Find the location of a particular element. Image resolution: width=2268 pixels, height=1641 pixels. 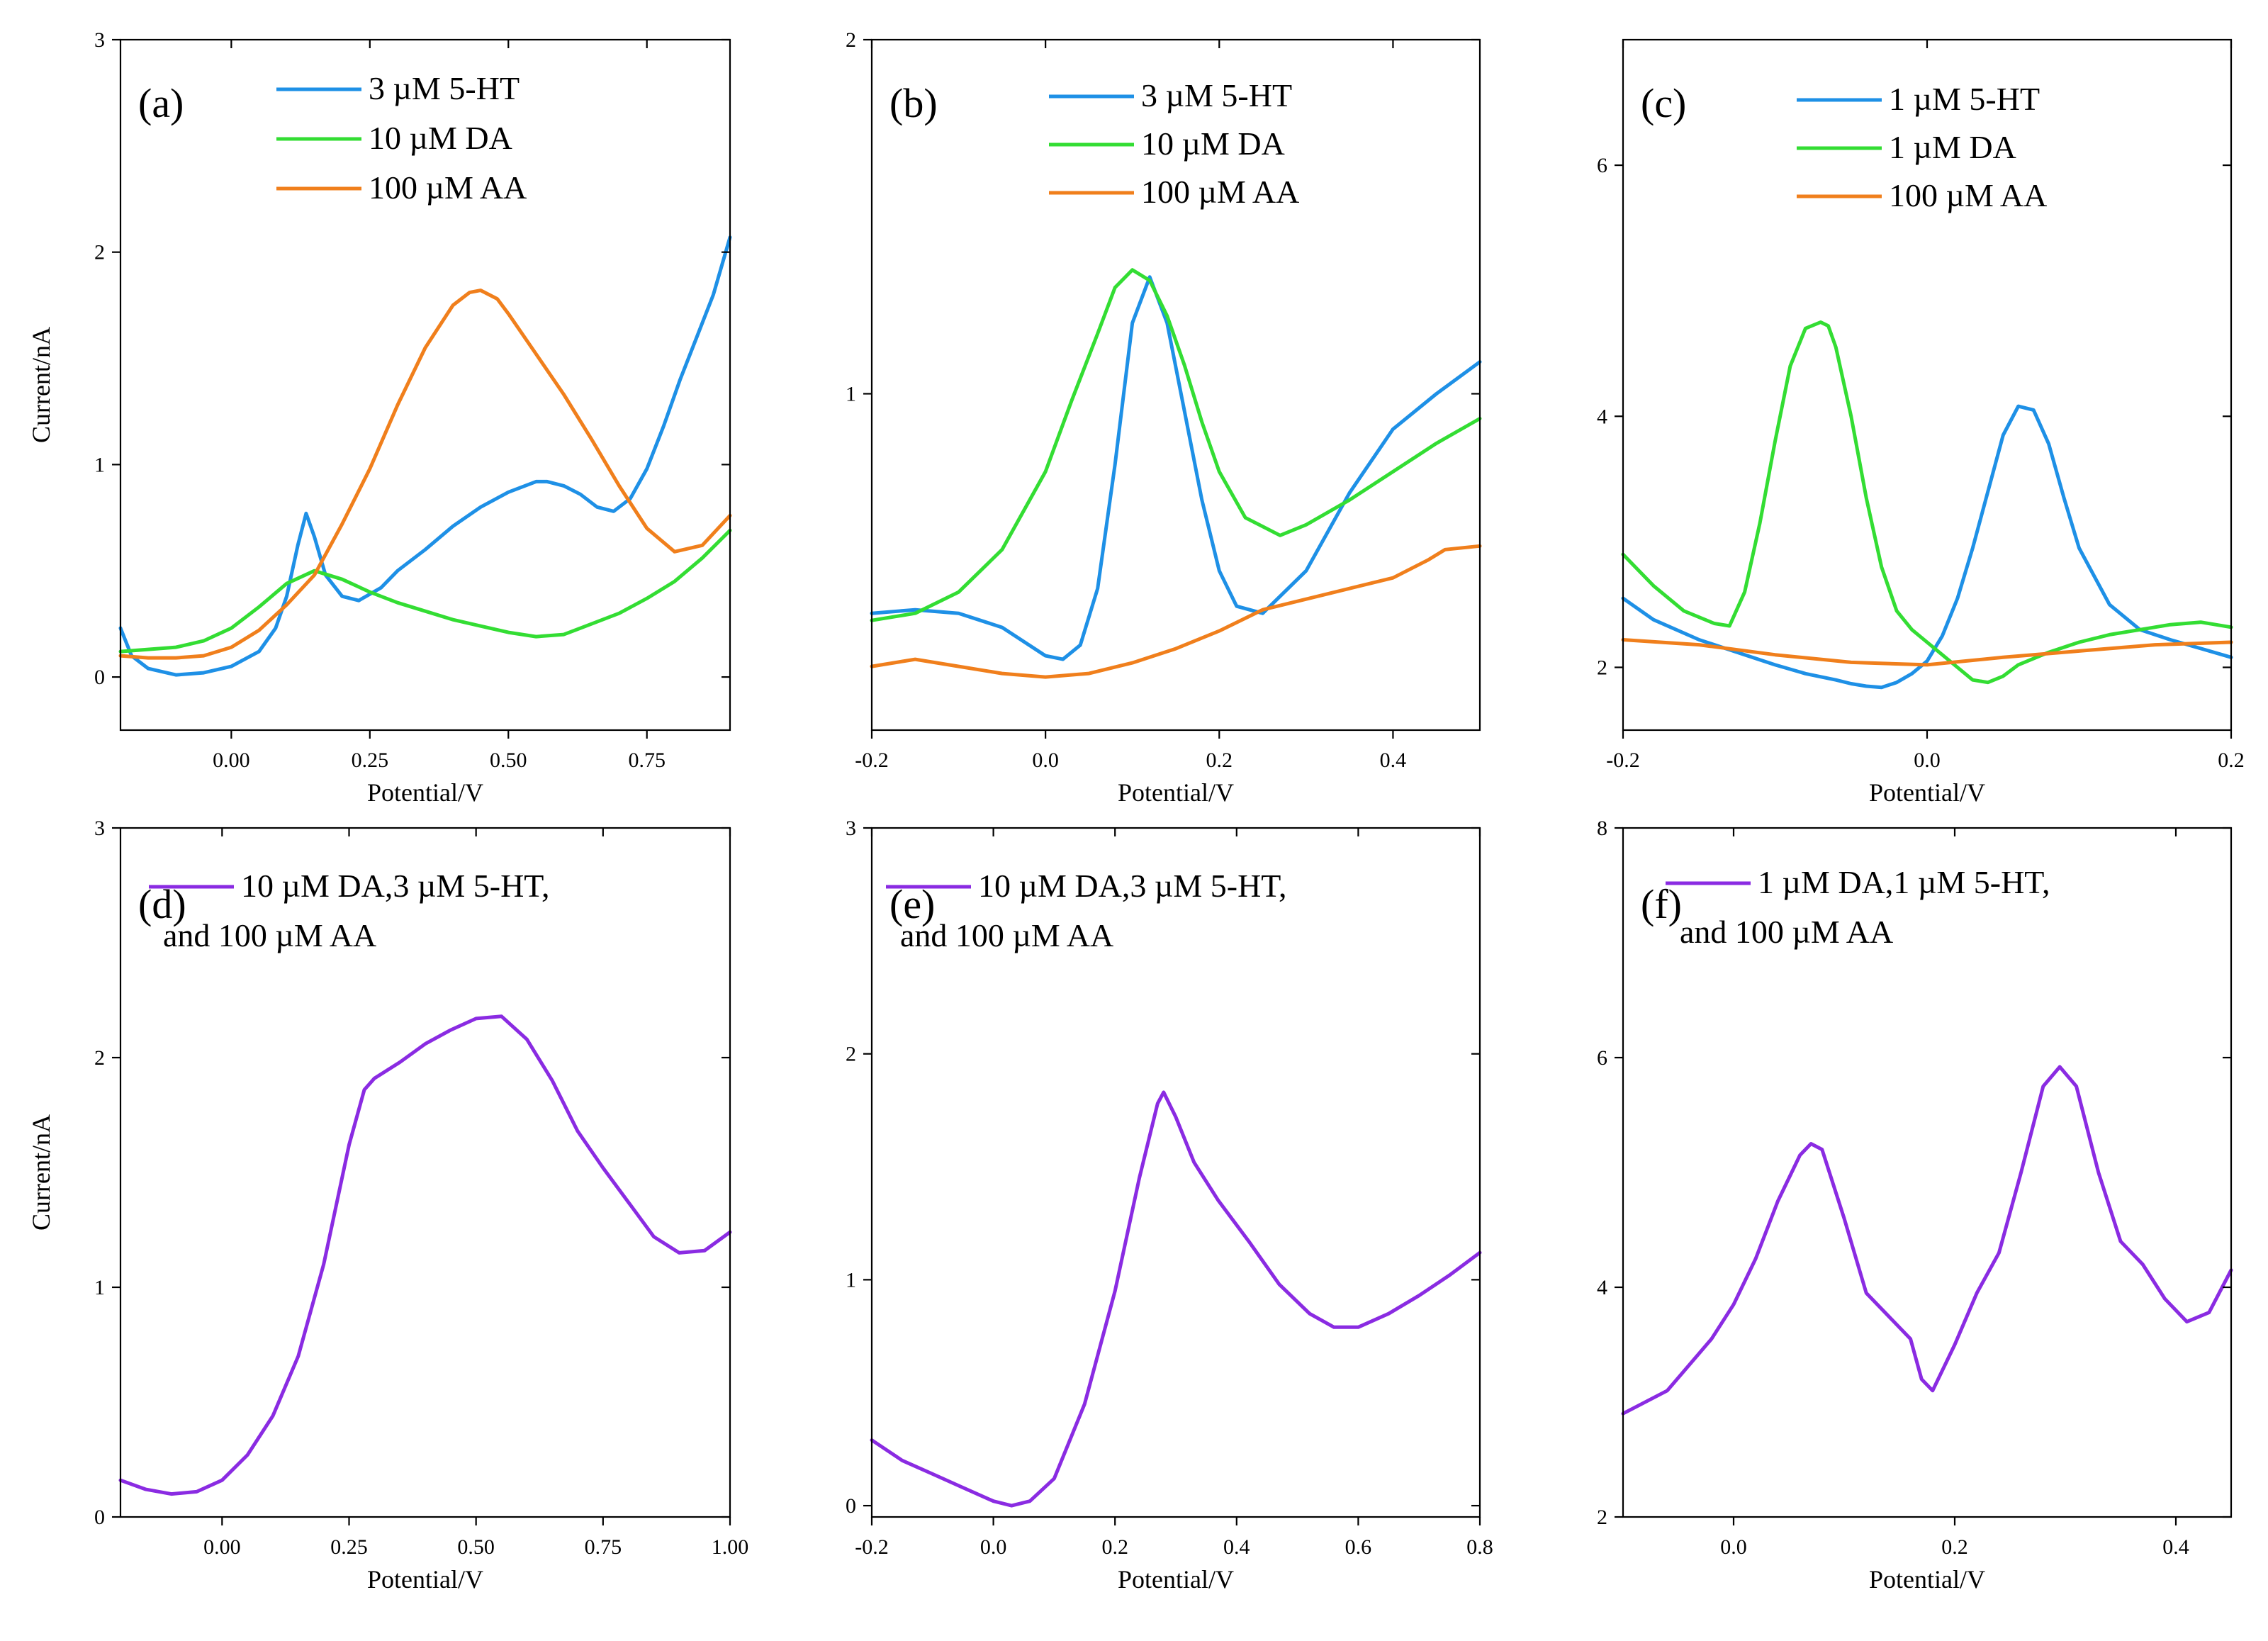

panel-tag: (e) is located at coordinates (912, 904).